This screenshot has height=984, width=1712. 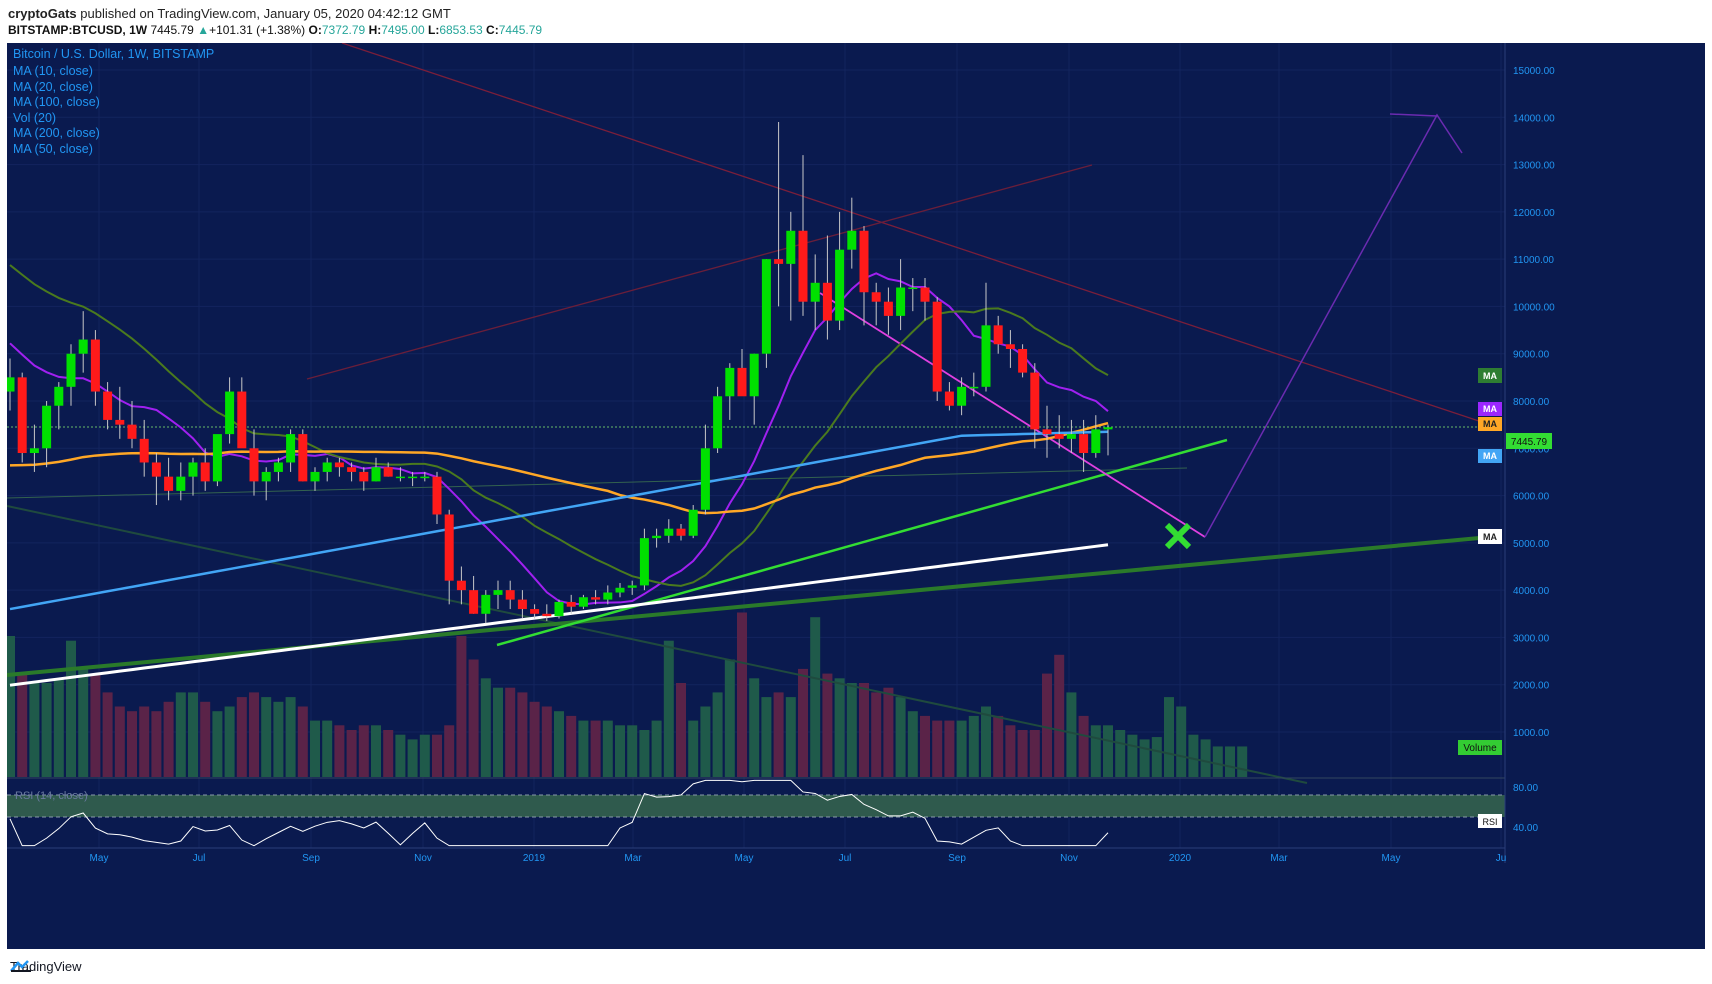 I want to click on last-price-badge, so click(x=1529, y=441).